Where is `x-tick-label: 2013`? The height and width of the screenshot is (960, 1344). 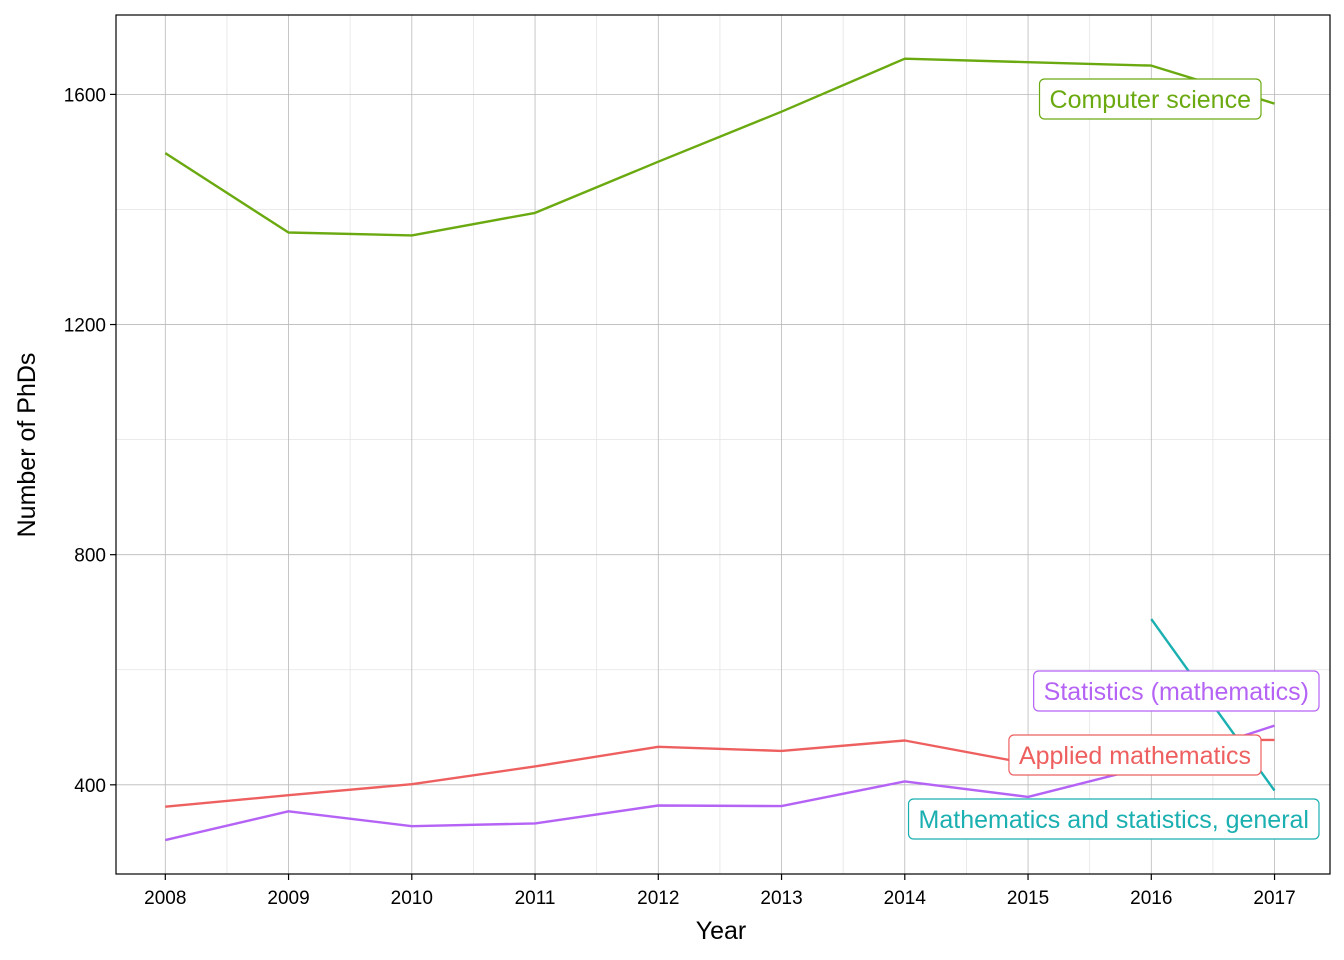 x-tick-label: 2013 is located at coordinates (781, 898).